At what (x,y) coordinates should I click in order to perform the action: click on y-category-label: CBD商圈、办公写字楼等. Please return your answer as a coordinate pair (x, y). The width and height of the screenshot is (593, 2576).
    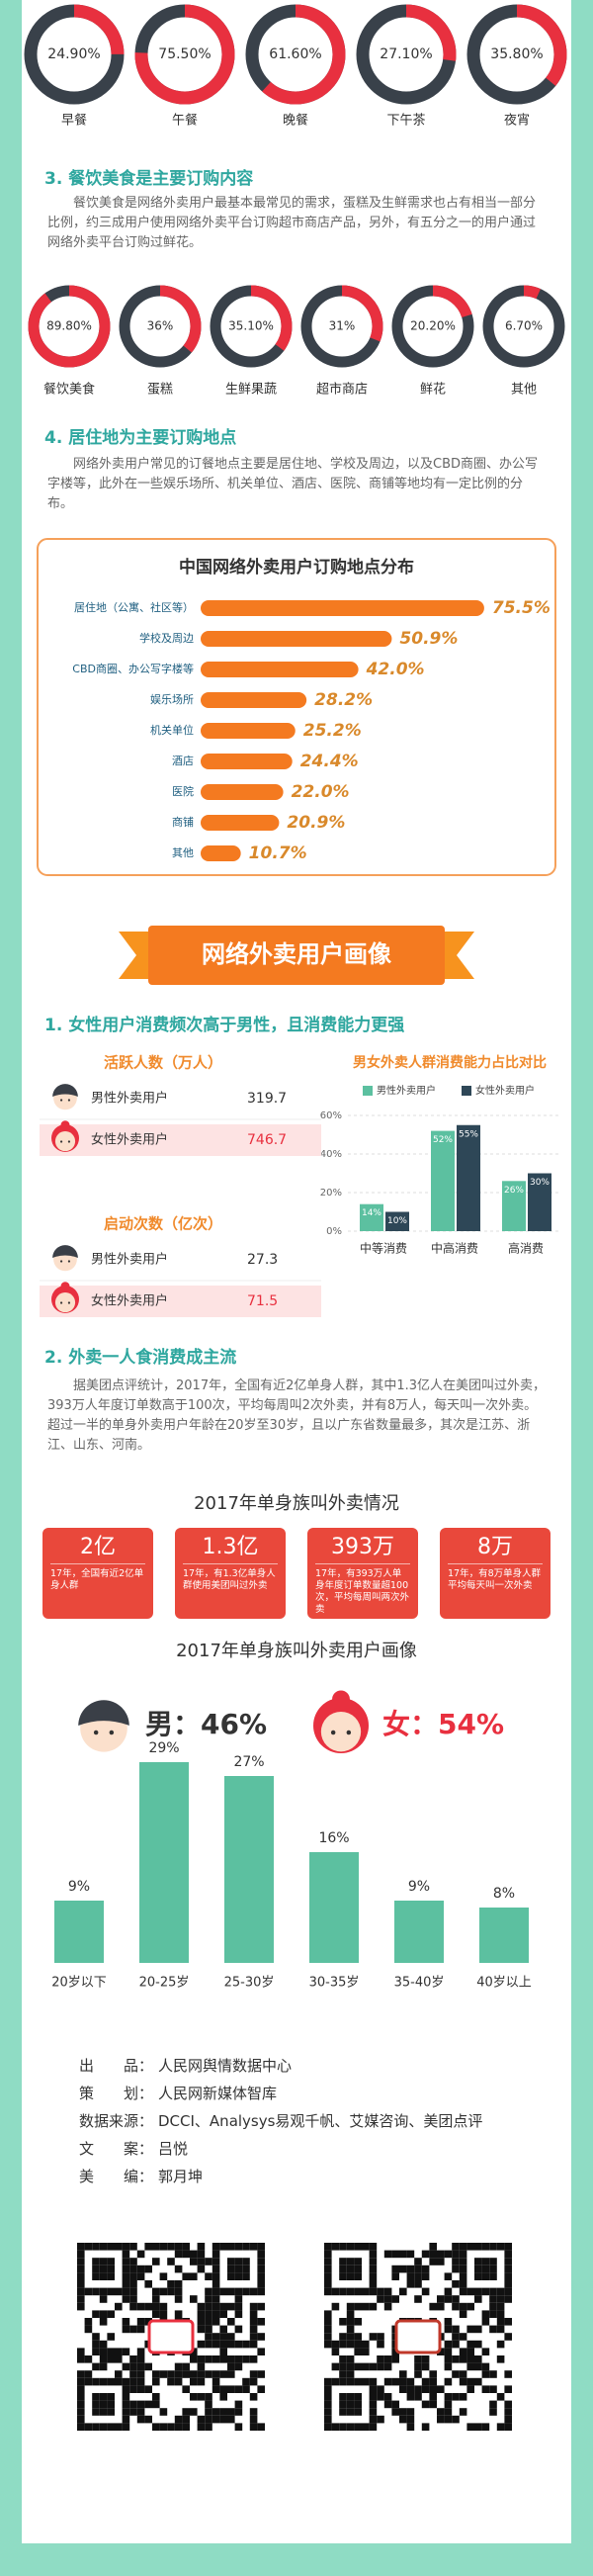
    Looking at the image, I should click on (133, 668).